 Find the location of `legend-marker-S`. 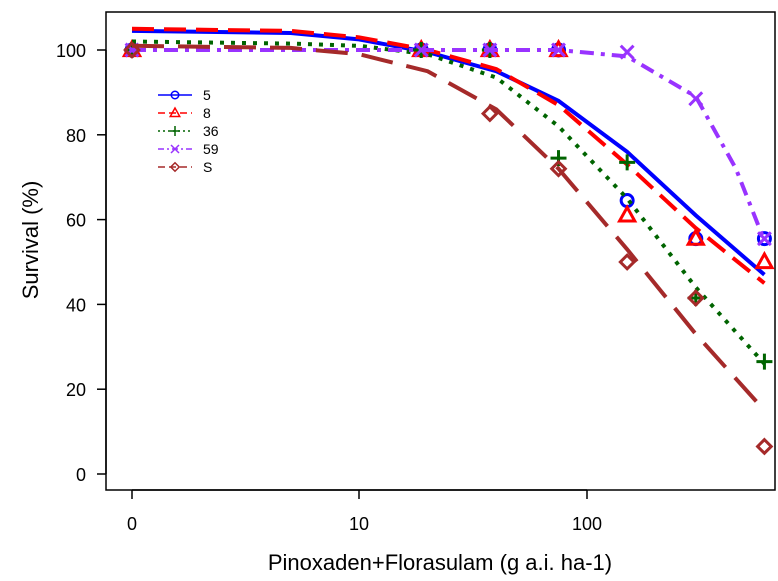

legend-marker-S is located at coordinates (175, 167).